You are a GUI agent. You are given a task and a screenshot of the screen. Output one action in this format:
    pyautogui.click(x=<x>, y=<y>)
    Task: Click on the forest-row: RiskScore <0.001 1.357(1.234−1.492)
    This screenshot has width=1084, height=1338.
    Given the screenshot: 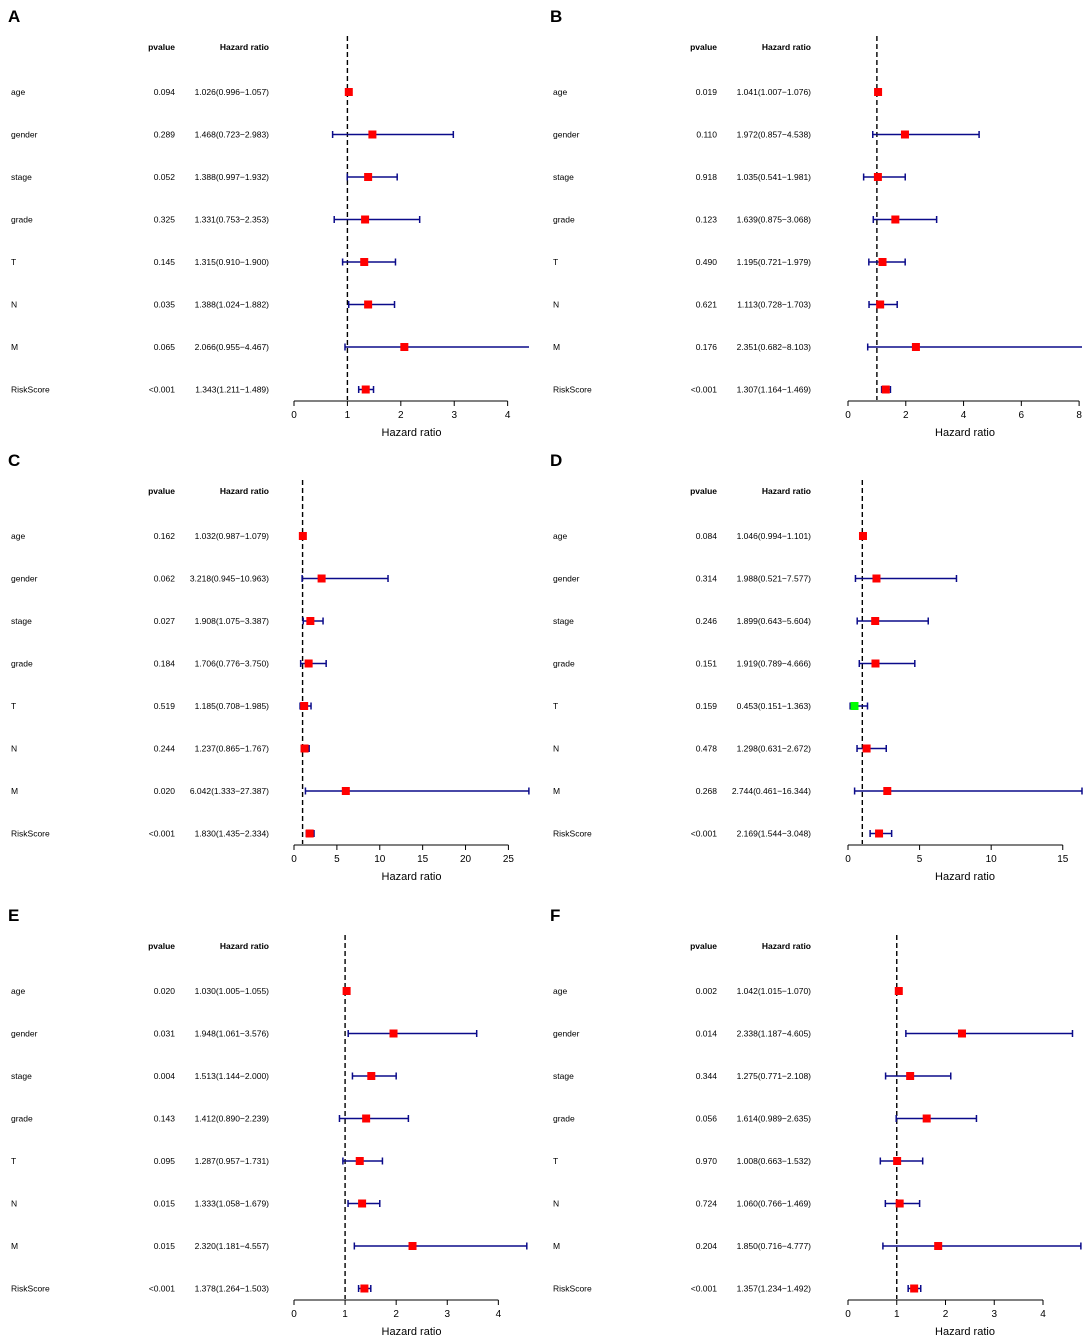 What is the action you would take?
    pyautogui.click(x=737, y=1289)
    